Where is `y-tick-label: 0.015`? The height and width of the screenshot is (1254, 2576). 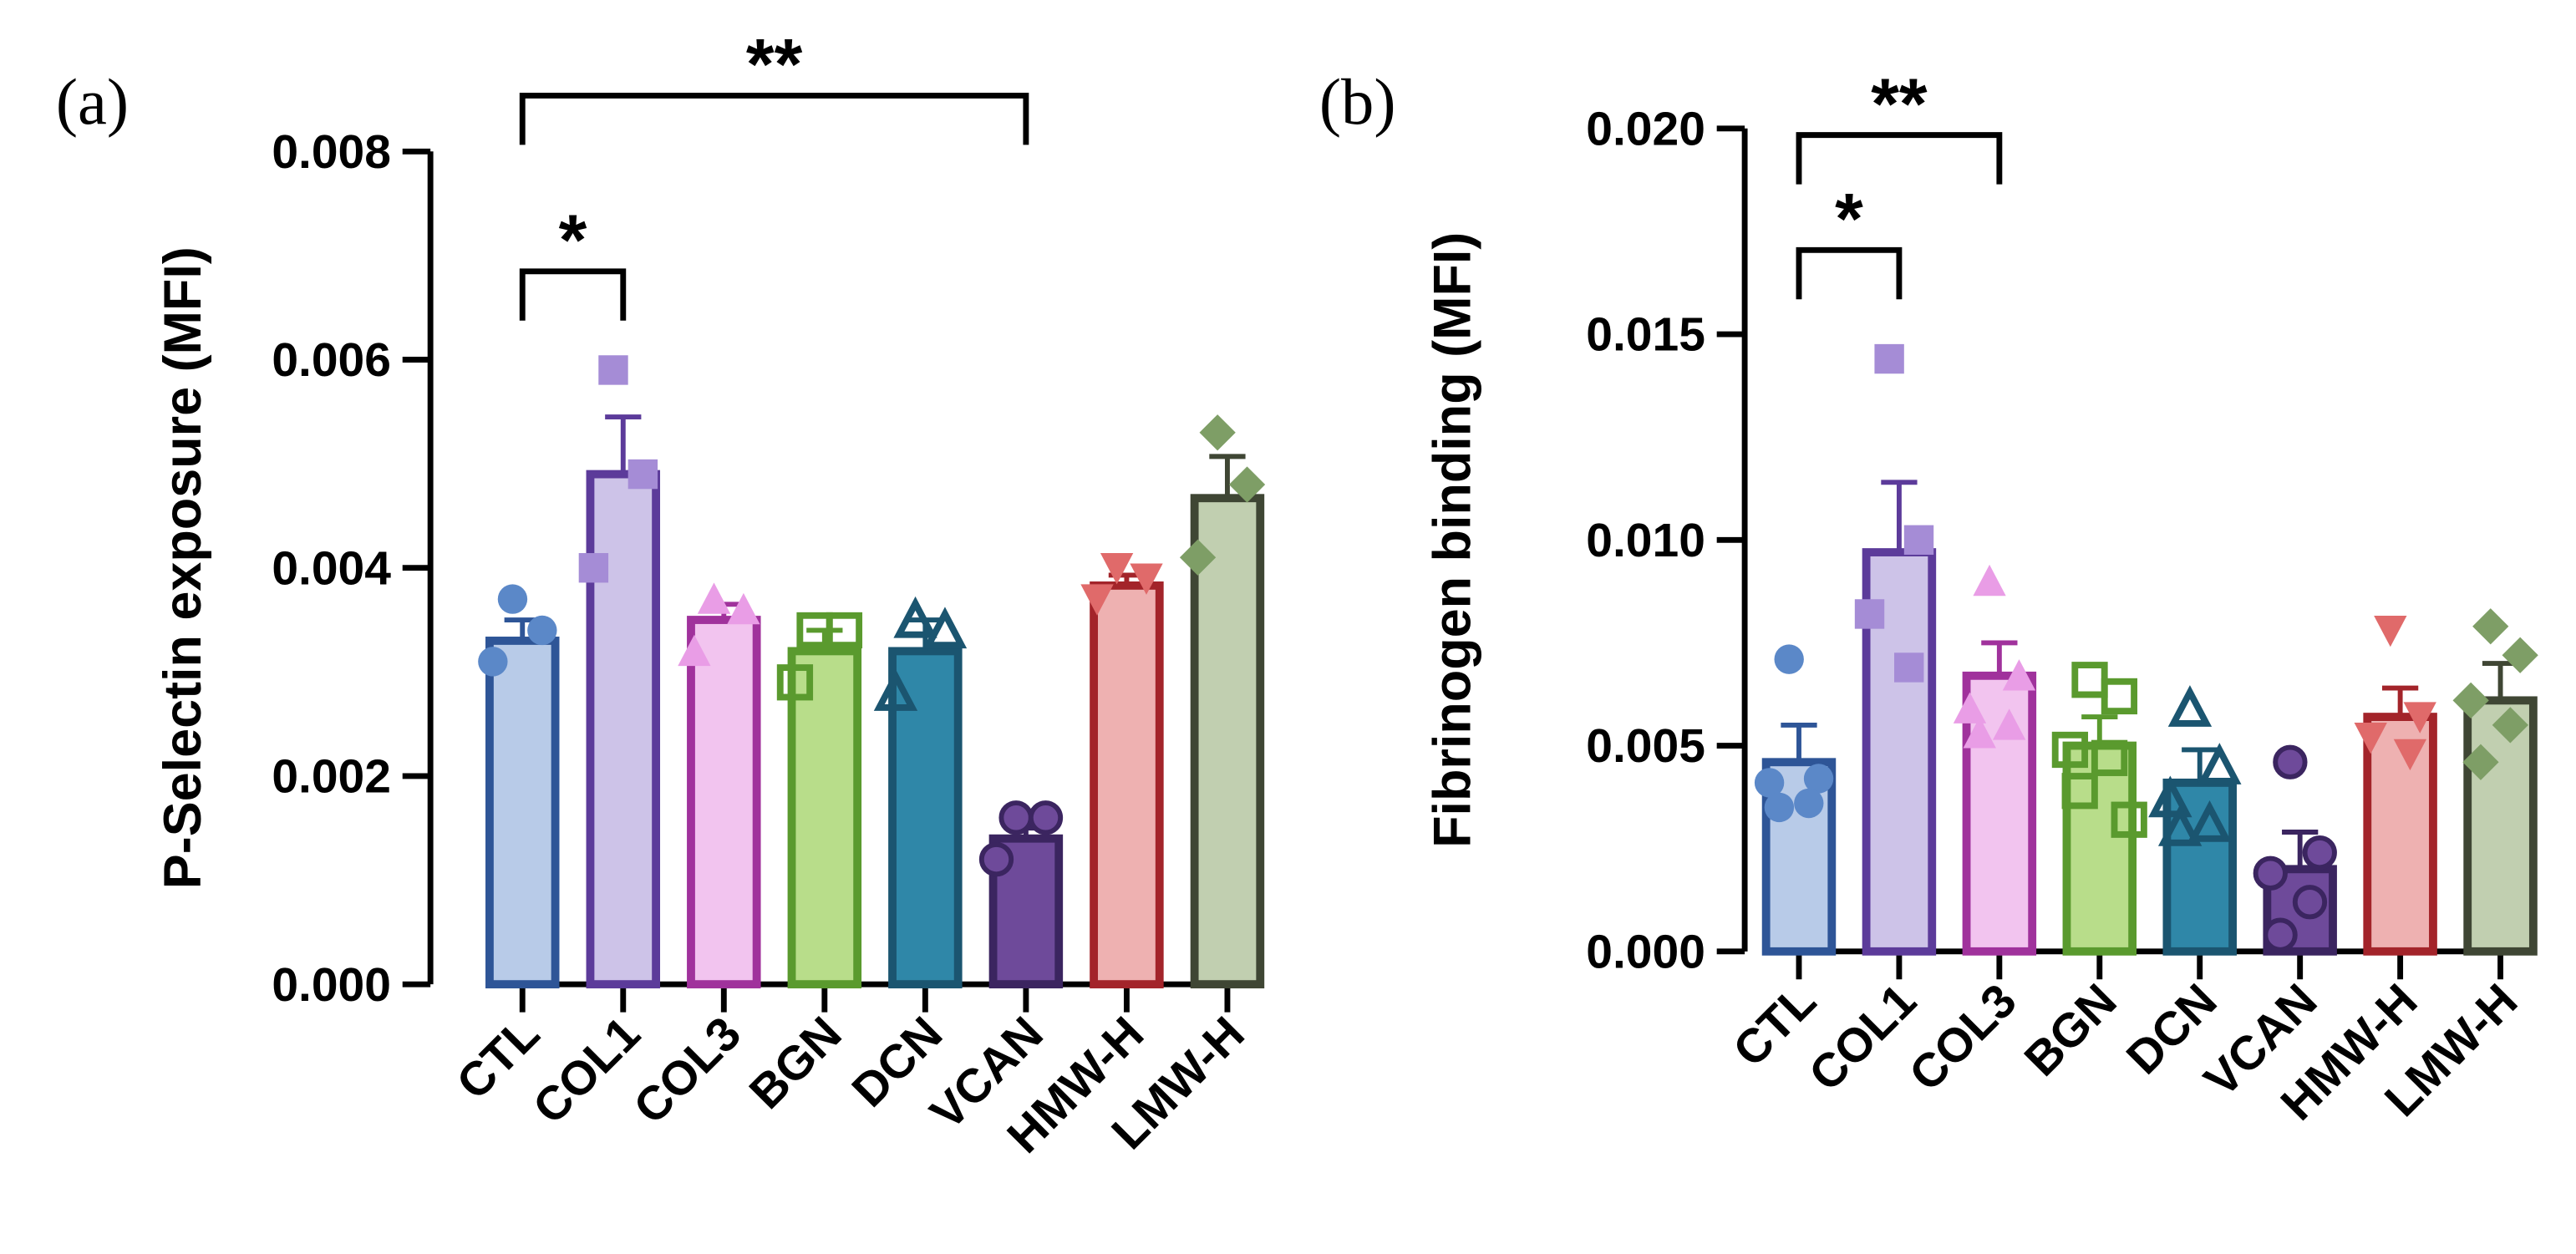
y-tick-label: 0.015 is located at coordinates (1645, 335).